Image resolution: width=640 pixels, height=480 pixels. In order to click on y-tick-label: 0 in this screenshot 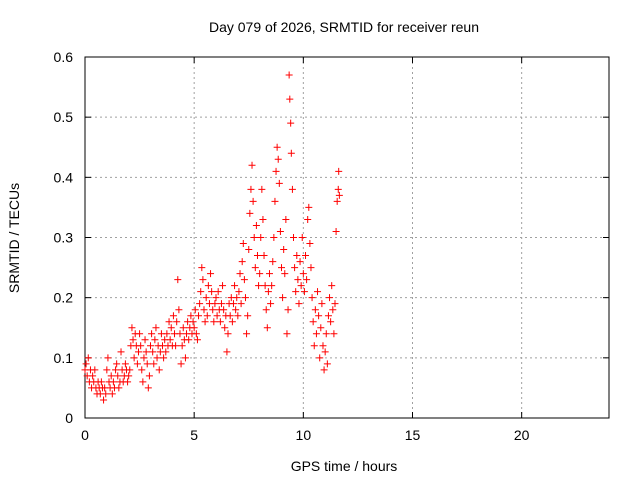, I will do `click(69, 418)`.